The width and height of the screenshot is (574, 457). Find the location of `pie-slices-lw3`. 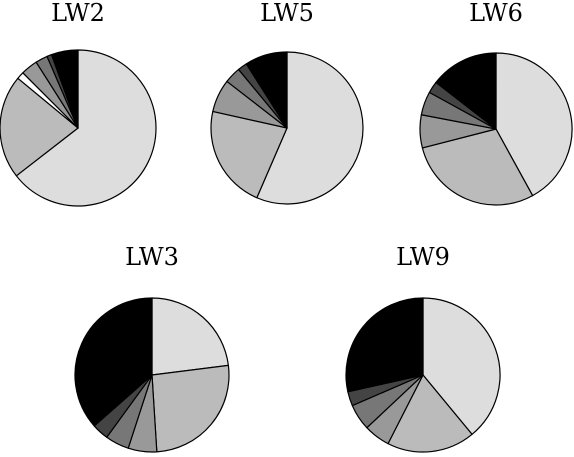

pie-slices-lw3 is located at coordinates (152, 375).